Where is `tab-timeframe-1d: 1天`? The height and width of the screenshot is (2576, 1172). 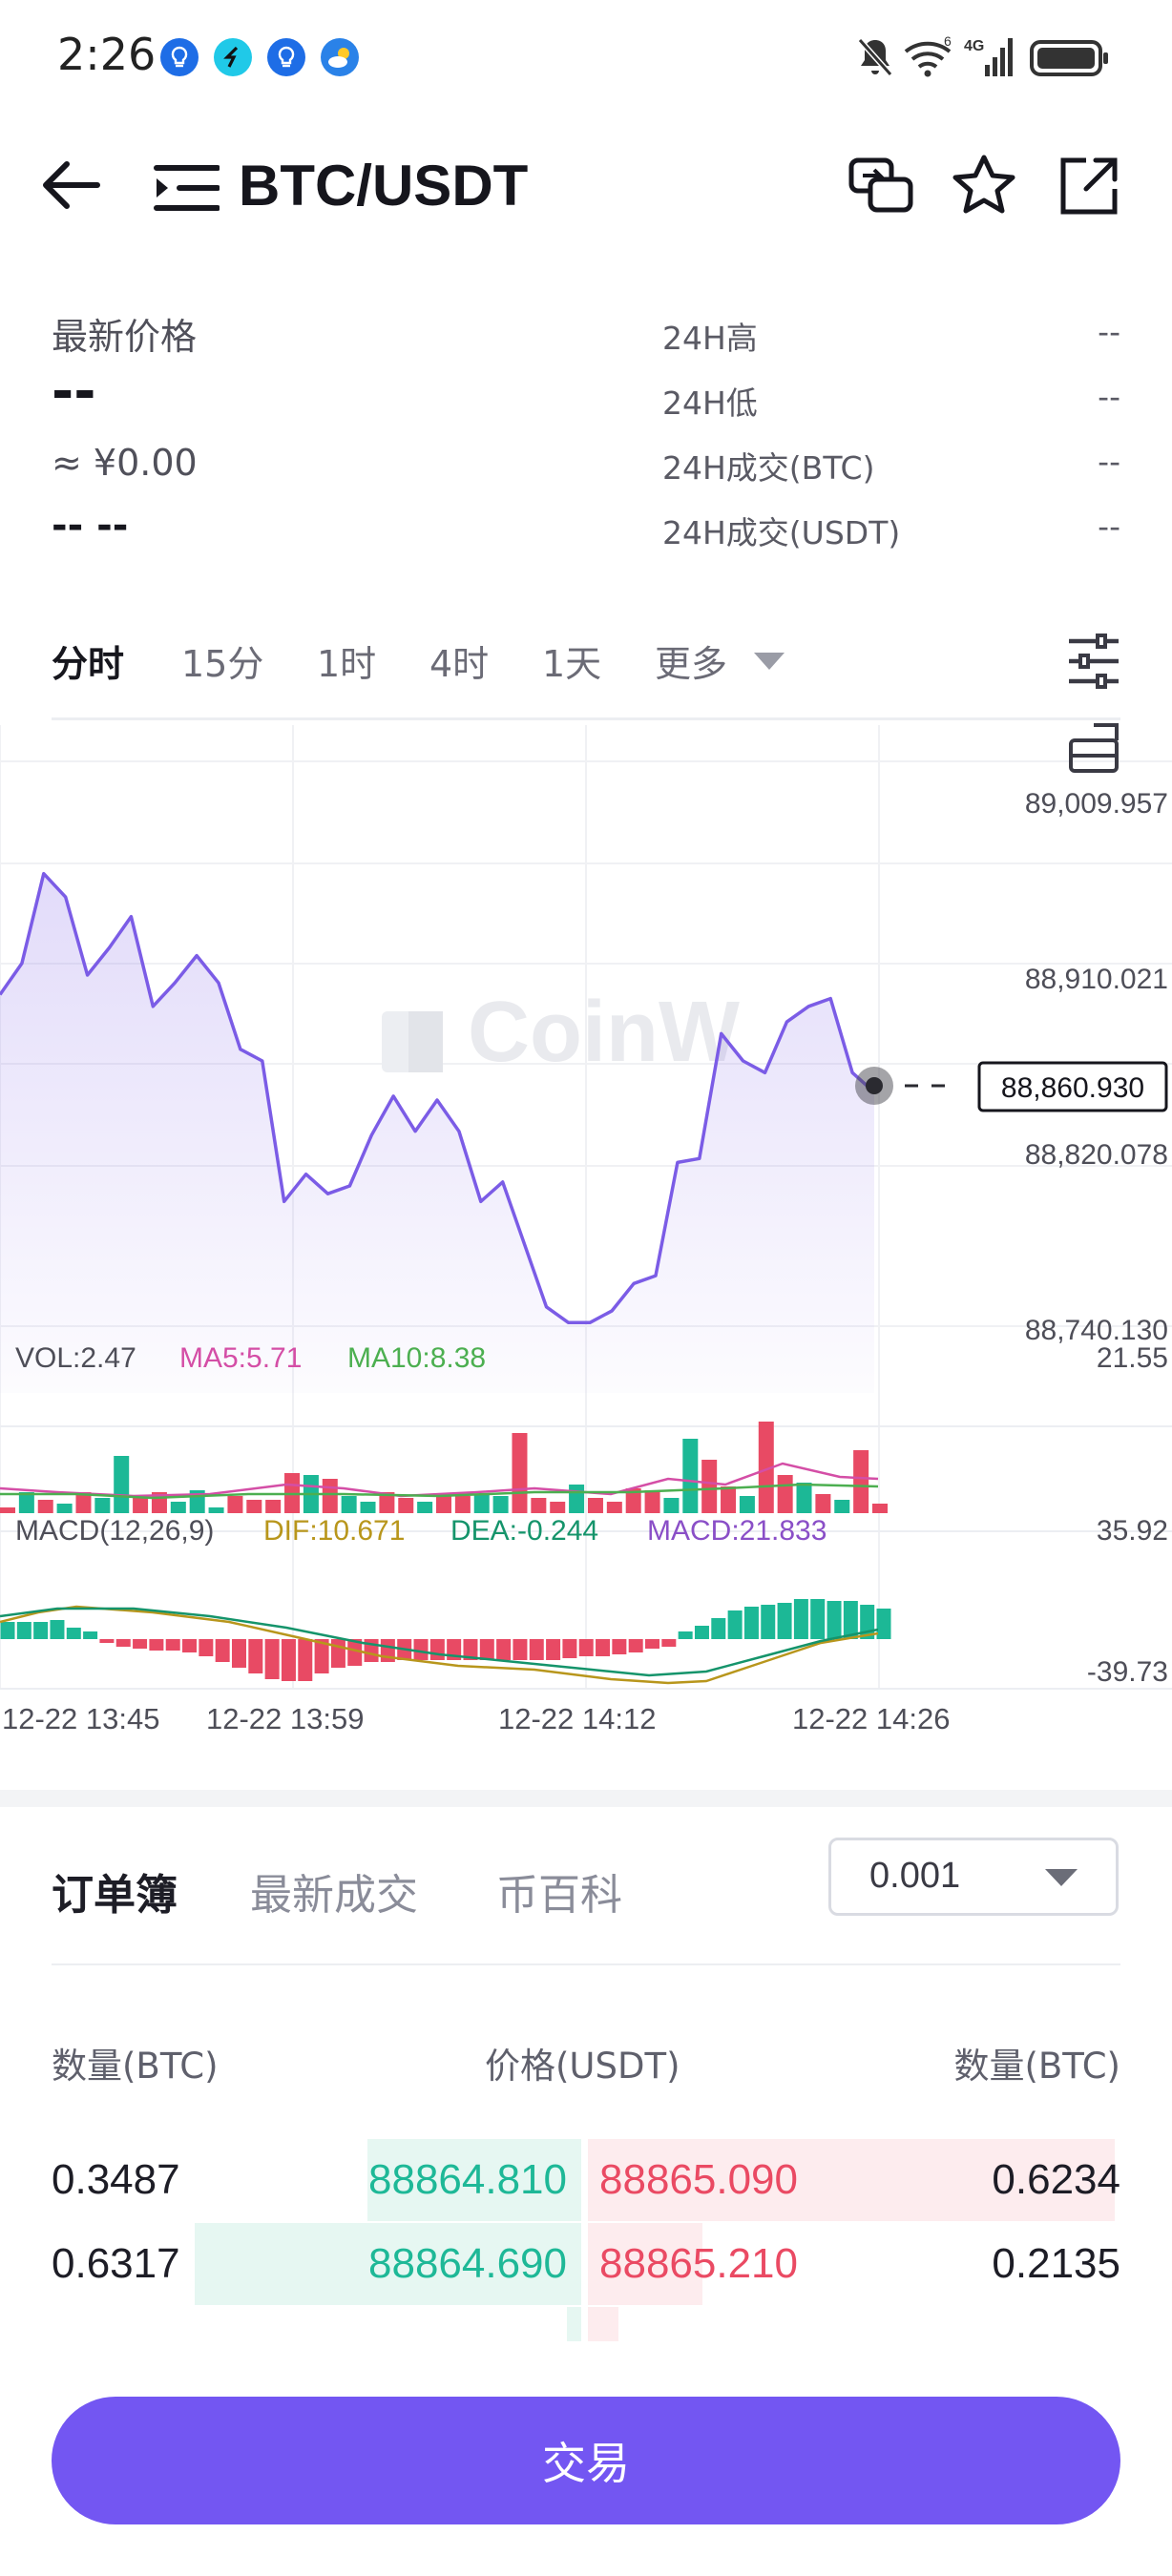
tab-timeframe-1d: 1天 is located at coordinates (572, 664).